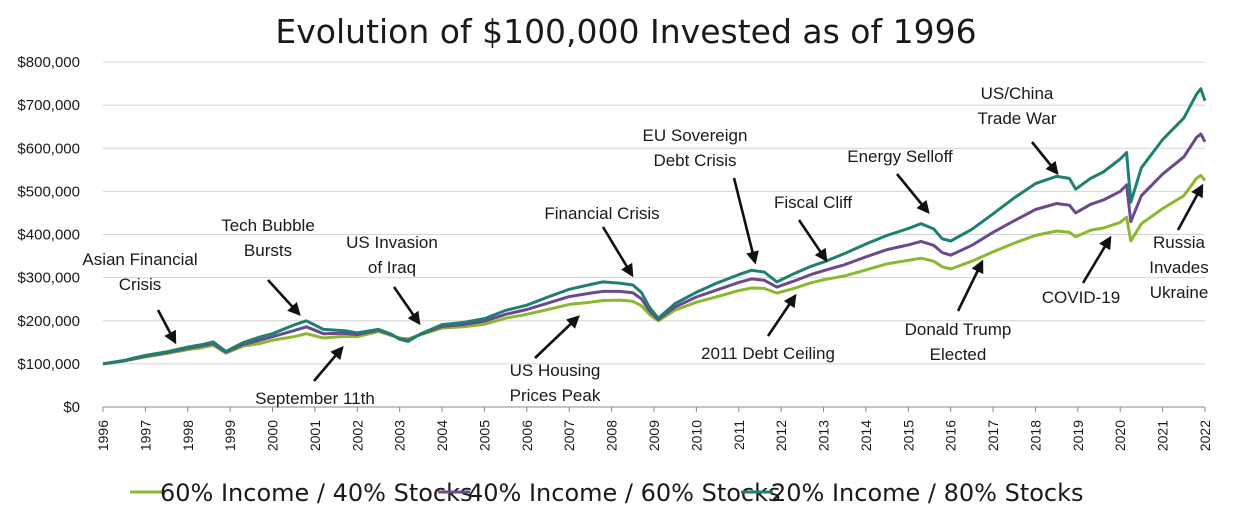 This screenshot has height=519, width=1243. Describe the element at coordinates (601, 213) in the screenshot. I see `annotation-label: Financial Crisis` at that location.